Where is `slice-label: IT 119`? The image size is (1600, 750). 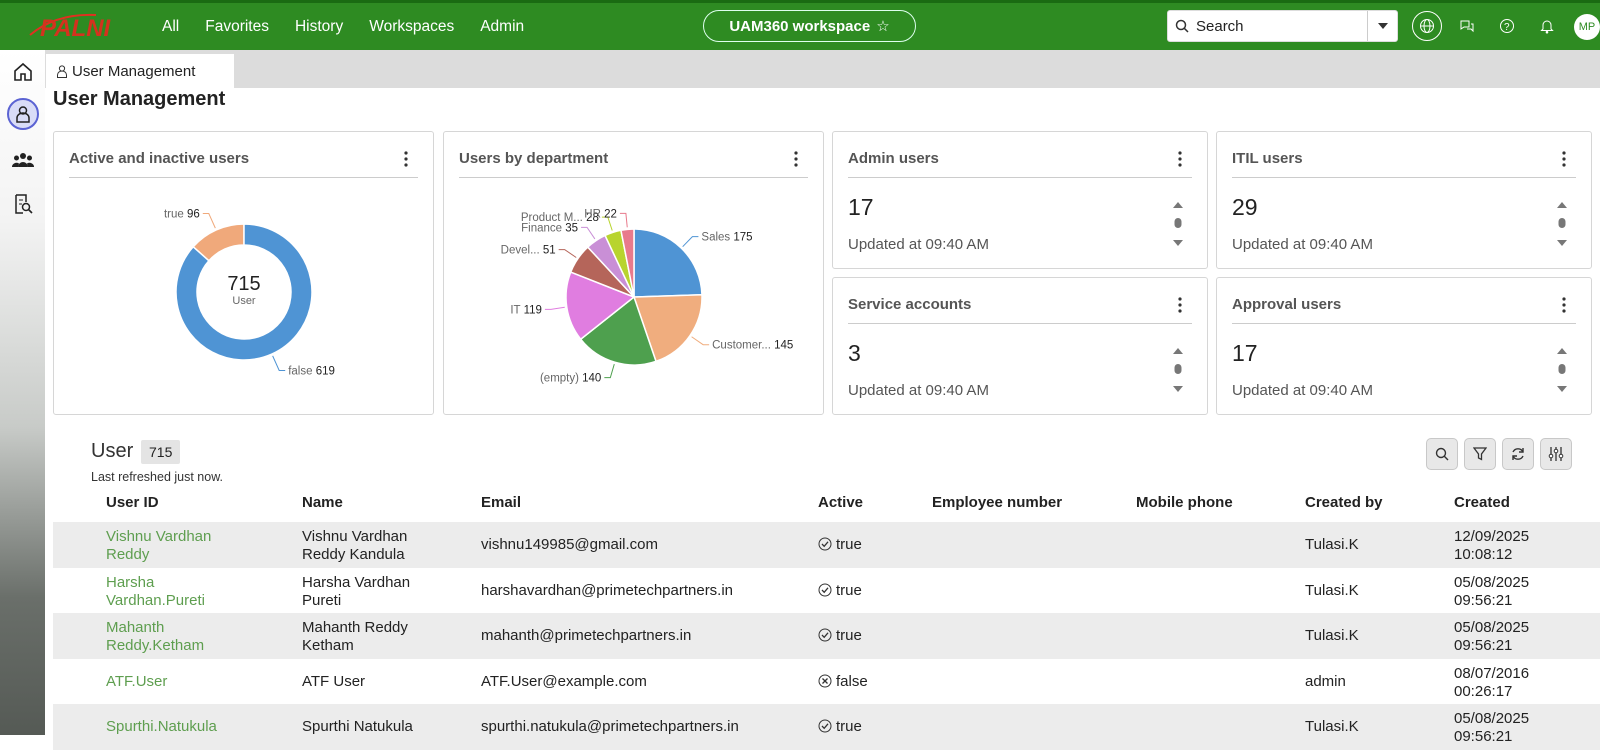 slice-label: IT 119 is located at coordinates (526, 310).